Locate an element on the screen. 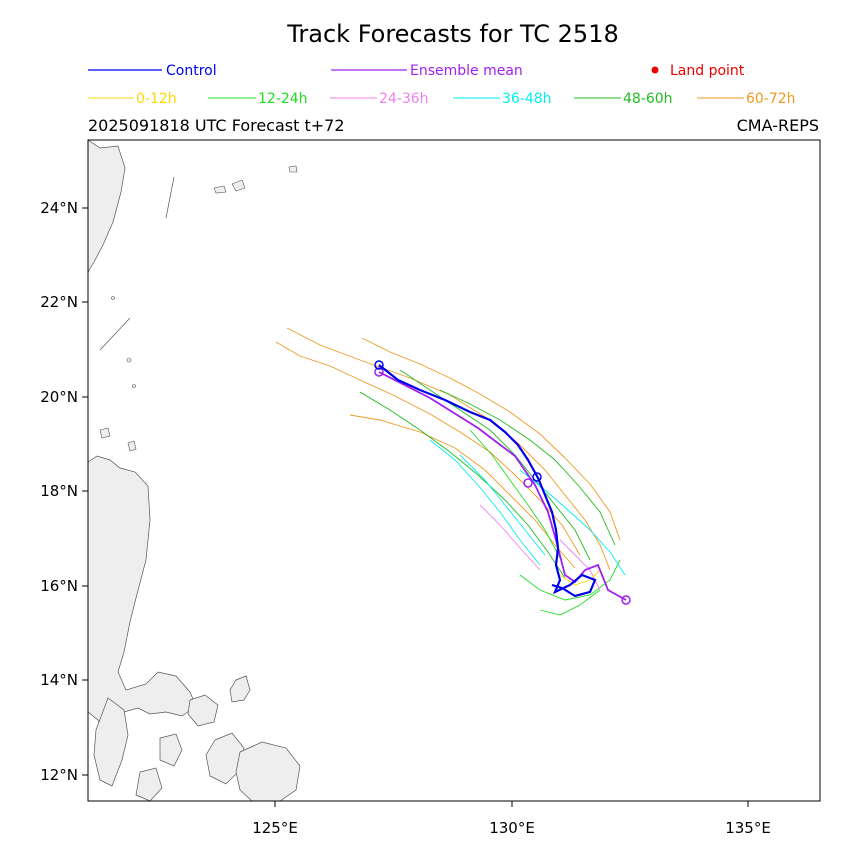  control-track is located at coordinates (487, 481).